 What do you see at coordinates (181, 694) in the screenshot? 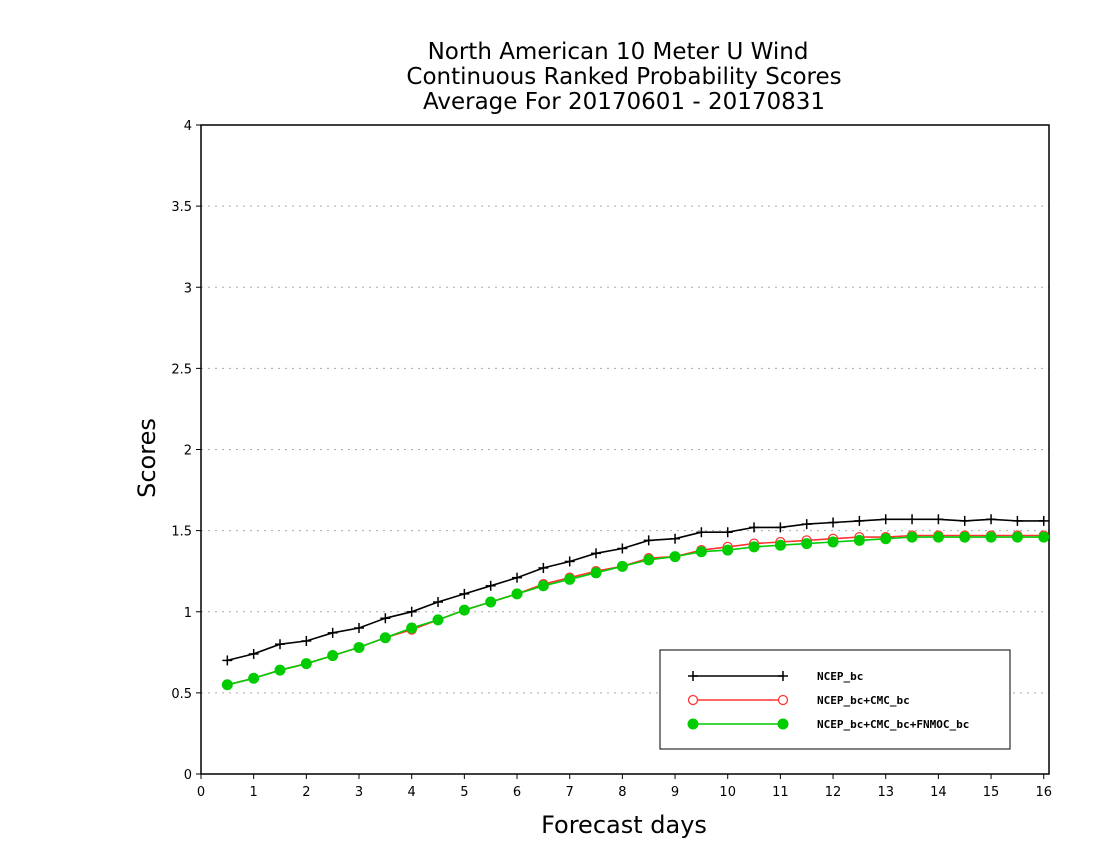
I see `y-tick-label: 0.5` at bounding box center [181, 694].